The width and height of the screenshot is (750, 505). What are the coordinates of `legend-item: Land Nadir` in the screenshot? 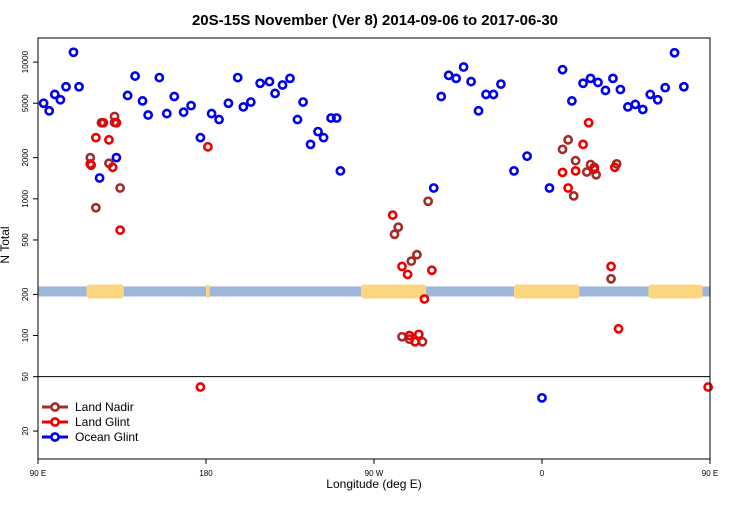 It's located at (88, 407).